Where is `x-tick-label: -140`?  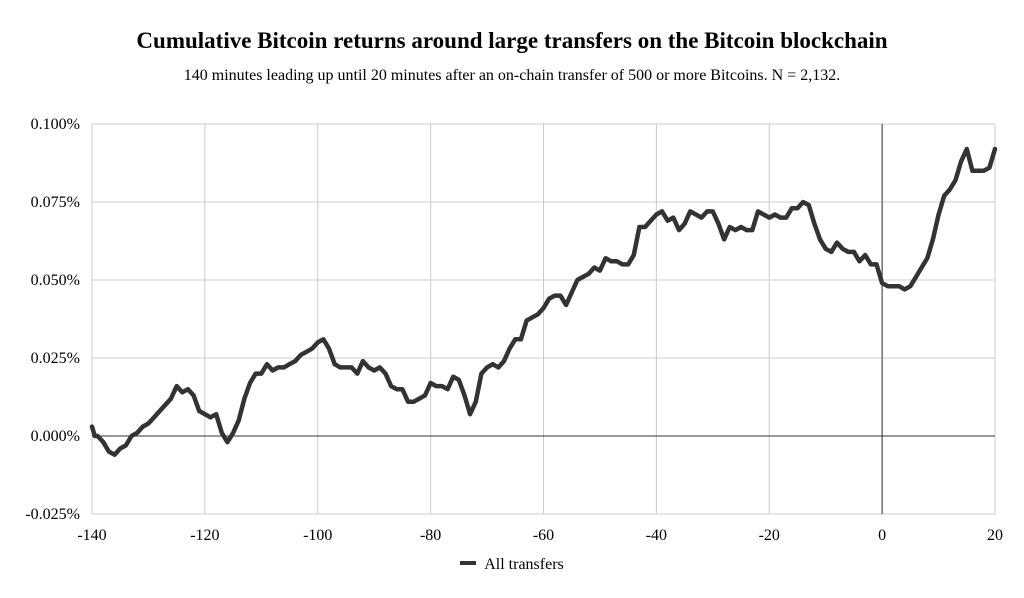
x-tick-label: -140 is located at coordinates (91, 535).